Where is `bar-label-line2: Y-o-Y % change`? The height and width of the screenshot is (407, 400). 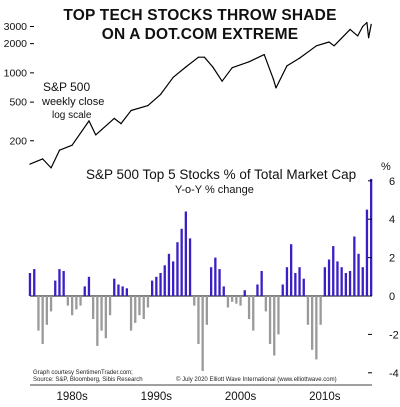
bar-label-line2: Y-o-Y % change is located at coordinates (214, 190).